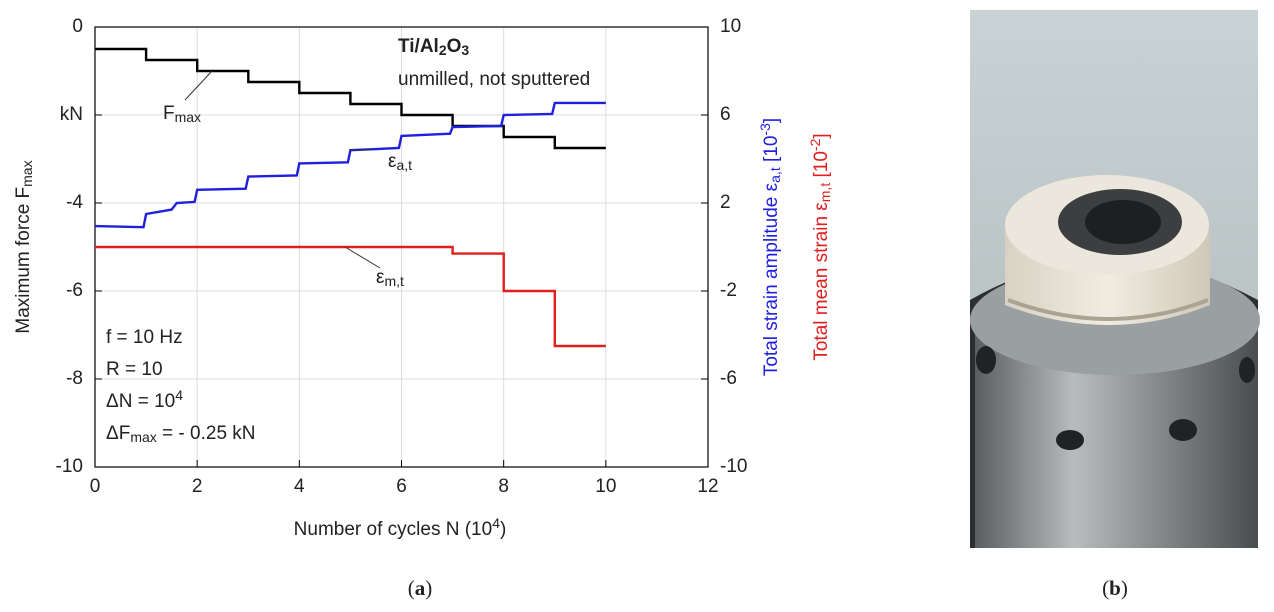  What do you see at coordinates (730, 26) in the screenshot?
I see `y2-tick-label: 10` at bounding box center [730, 26].